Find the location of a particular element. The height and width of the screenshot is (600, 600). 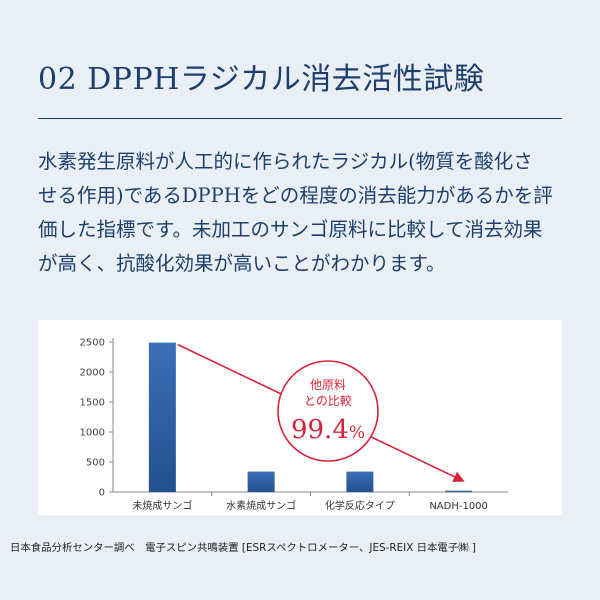

callout-value: 99.4% is located at coordinates (328, 430).